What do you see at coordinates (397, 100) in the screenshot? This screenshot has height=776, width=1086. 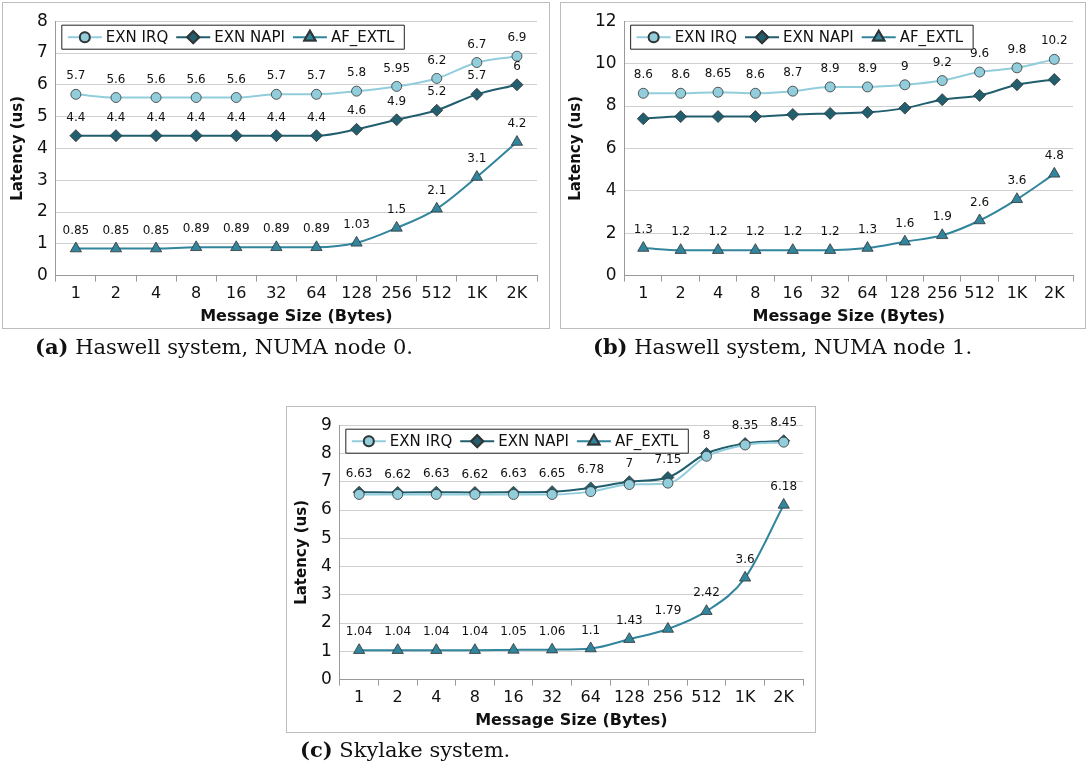 I see `data-label: 4.9` at bounding box center [397, 100].